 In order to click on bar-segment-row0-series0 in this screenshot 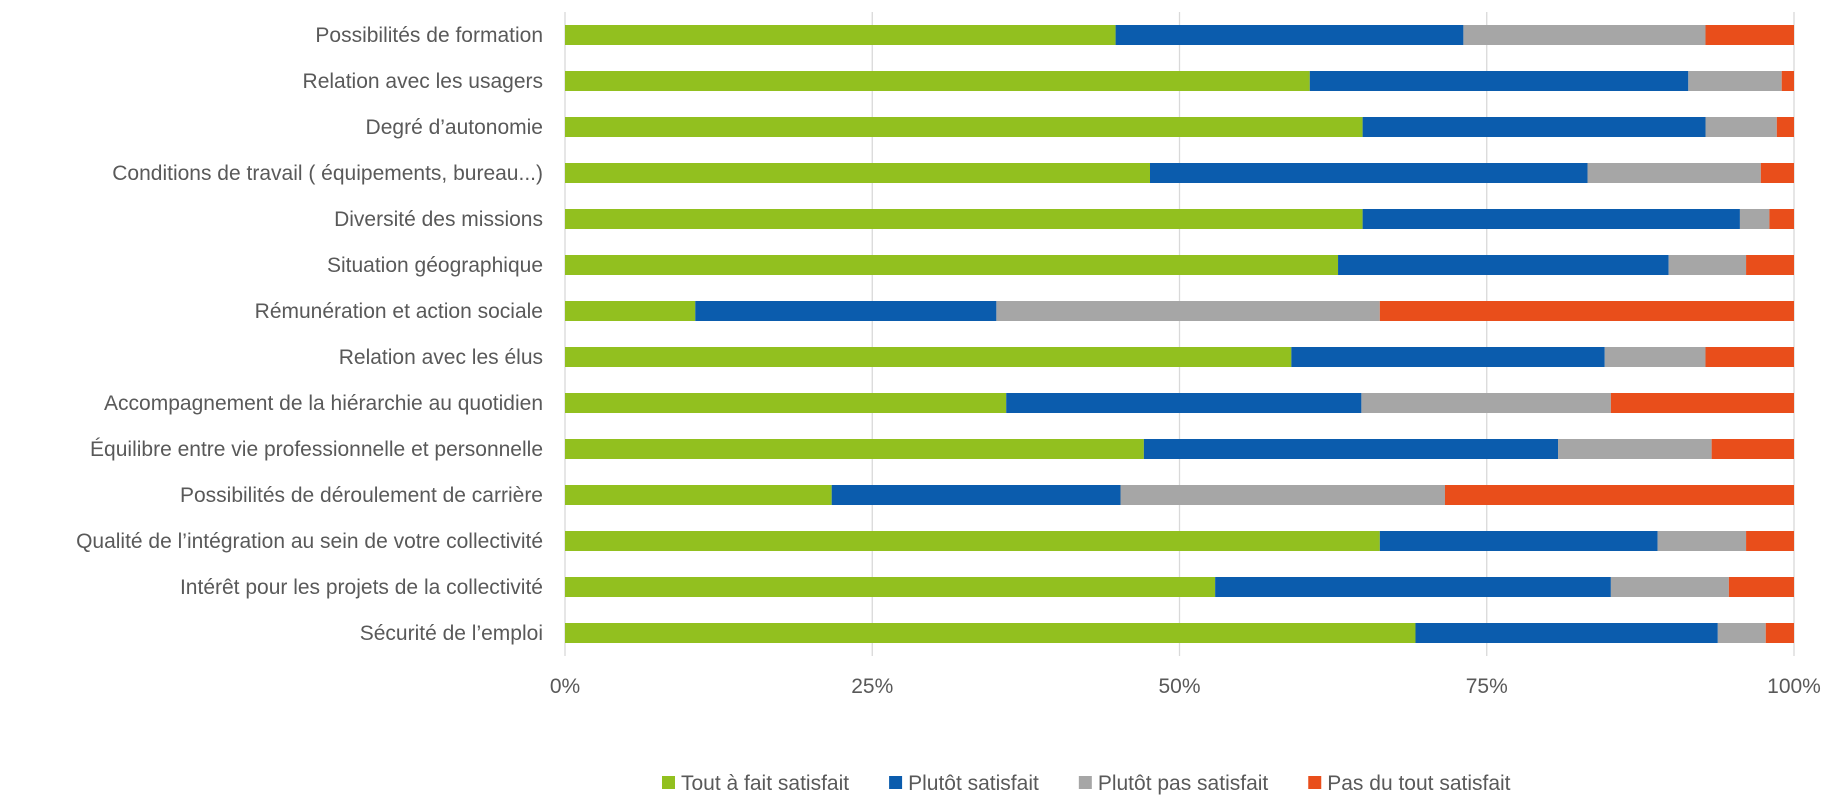, I will do `click(840, 35)`.